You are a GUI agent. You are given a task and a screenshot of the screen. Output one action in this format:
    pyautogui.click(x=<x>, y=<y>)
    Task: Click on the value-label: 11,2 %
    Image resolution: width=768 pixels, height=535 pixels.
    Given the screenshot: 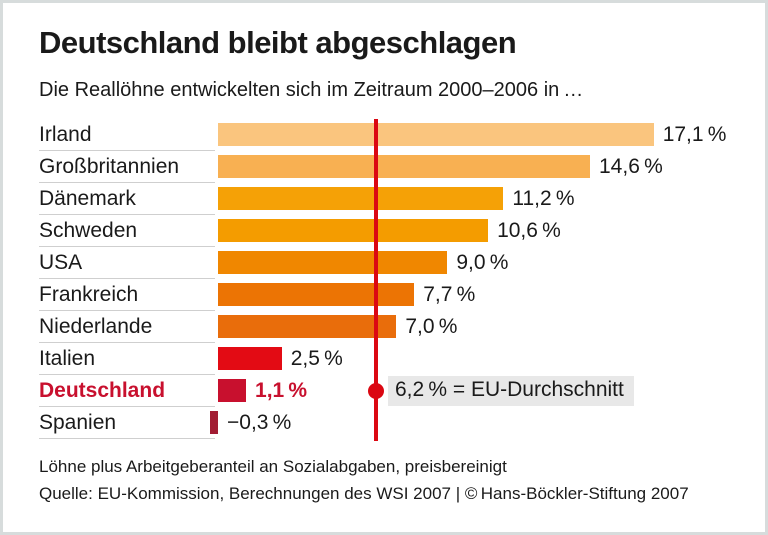 What is the action you would take?
    pyautogui.click(x=543, y=198)
    